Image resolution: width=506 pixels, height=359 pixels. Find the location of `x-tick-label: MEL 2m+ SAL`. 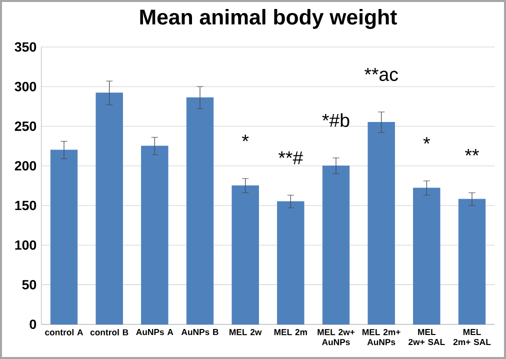

x-tick-label: MEL 2m+ SAL is located at coordinates (472, 337).